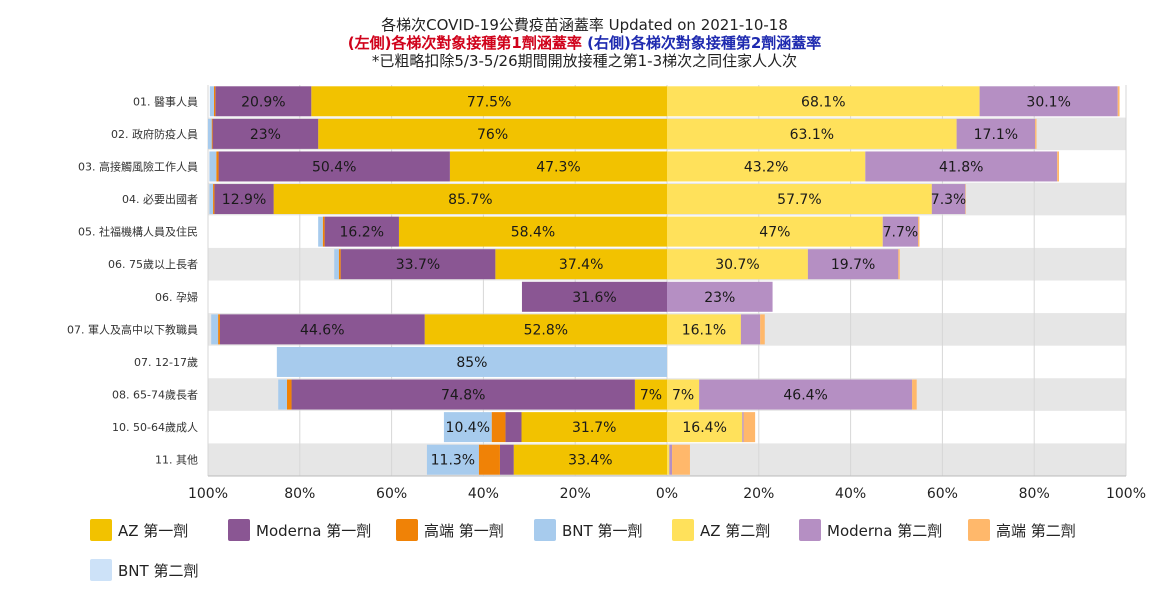 The height and width of the screenshot is (594, 1169). What do you see at coordinates (575, 494) in the screenshot?
I see `x-tick-label: 20%` at bounding box center [575, 494].